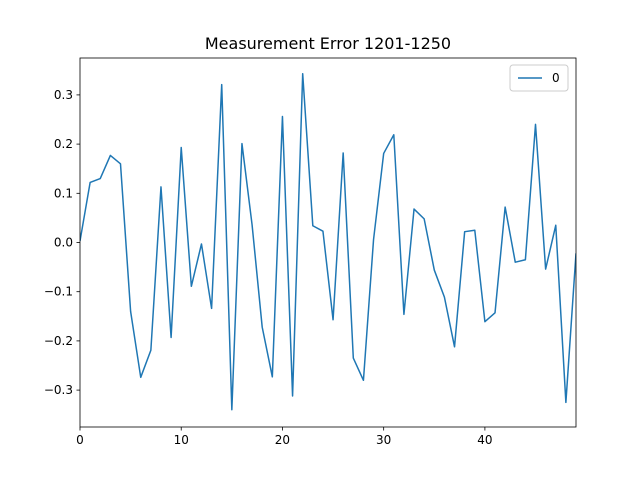 This screenshot has width=640, height=480. Describe the element at coordinates (58, 390) in the screenshot. I see `y-tick-label: −0.3` at that location.